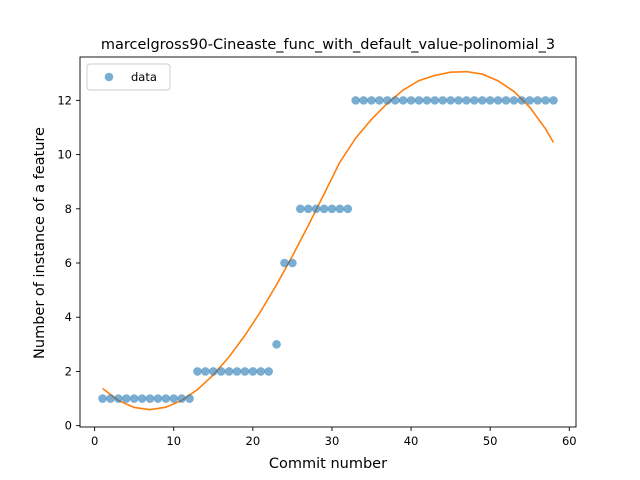 The image size is (640, 480). I want to click on legend-marker, so click(109, 77).